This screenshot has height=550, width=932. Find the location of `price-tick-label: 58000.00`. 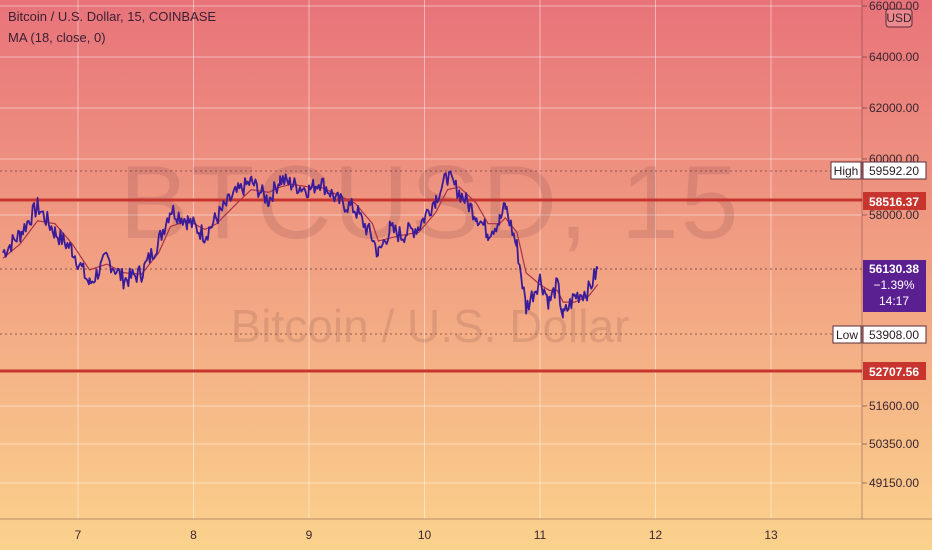

price-tick-label: 58000.00 is located at coordinates (894, 215).